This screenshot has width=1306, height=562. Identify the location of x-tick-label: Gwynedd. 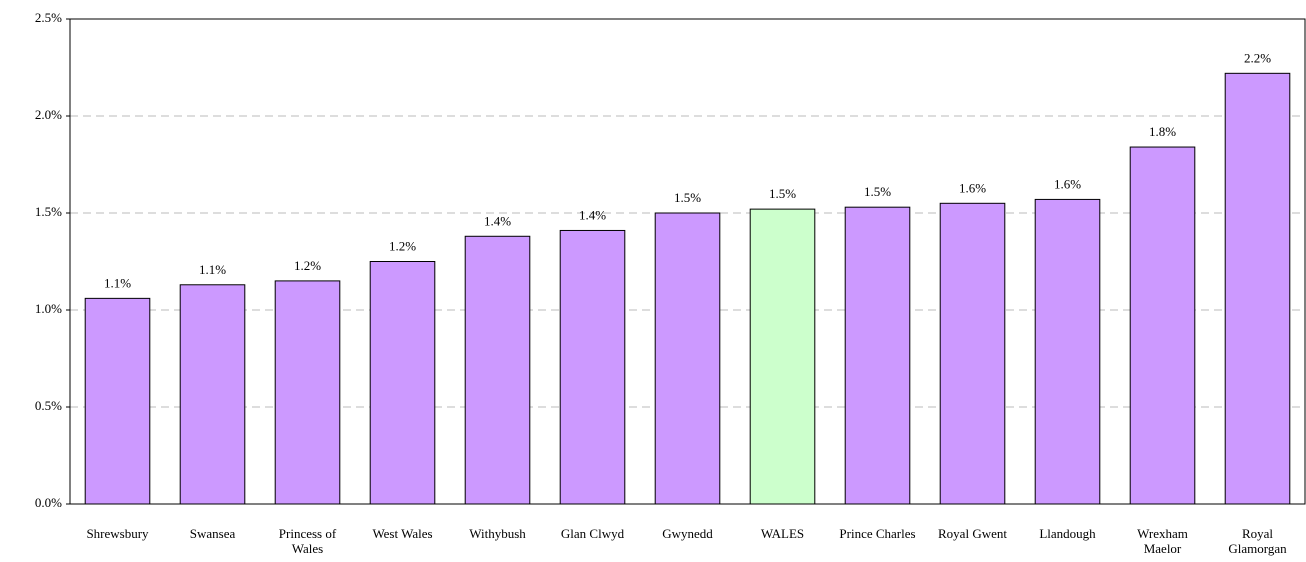
(687, 533).